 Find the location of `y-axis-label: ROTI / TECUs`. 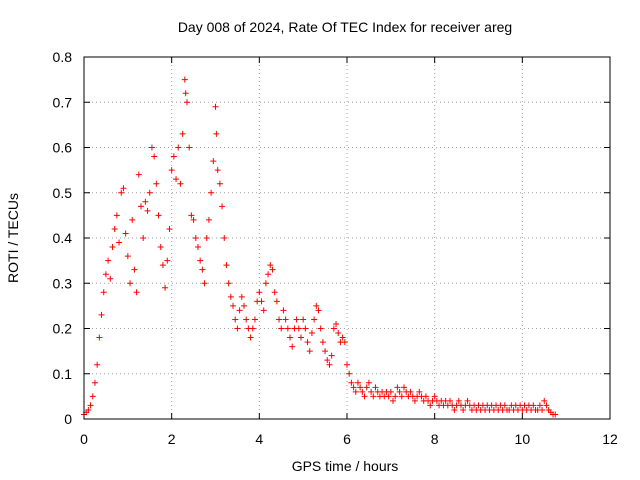

y-axis-label: ROTI / TECUs is located at coordinates (13, 238).